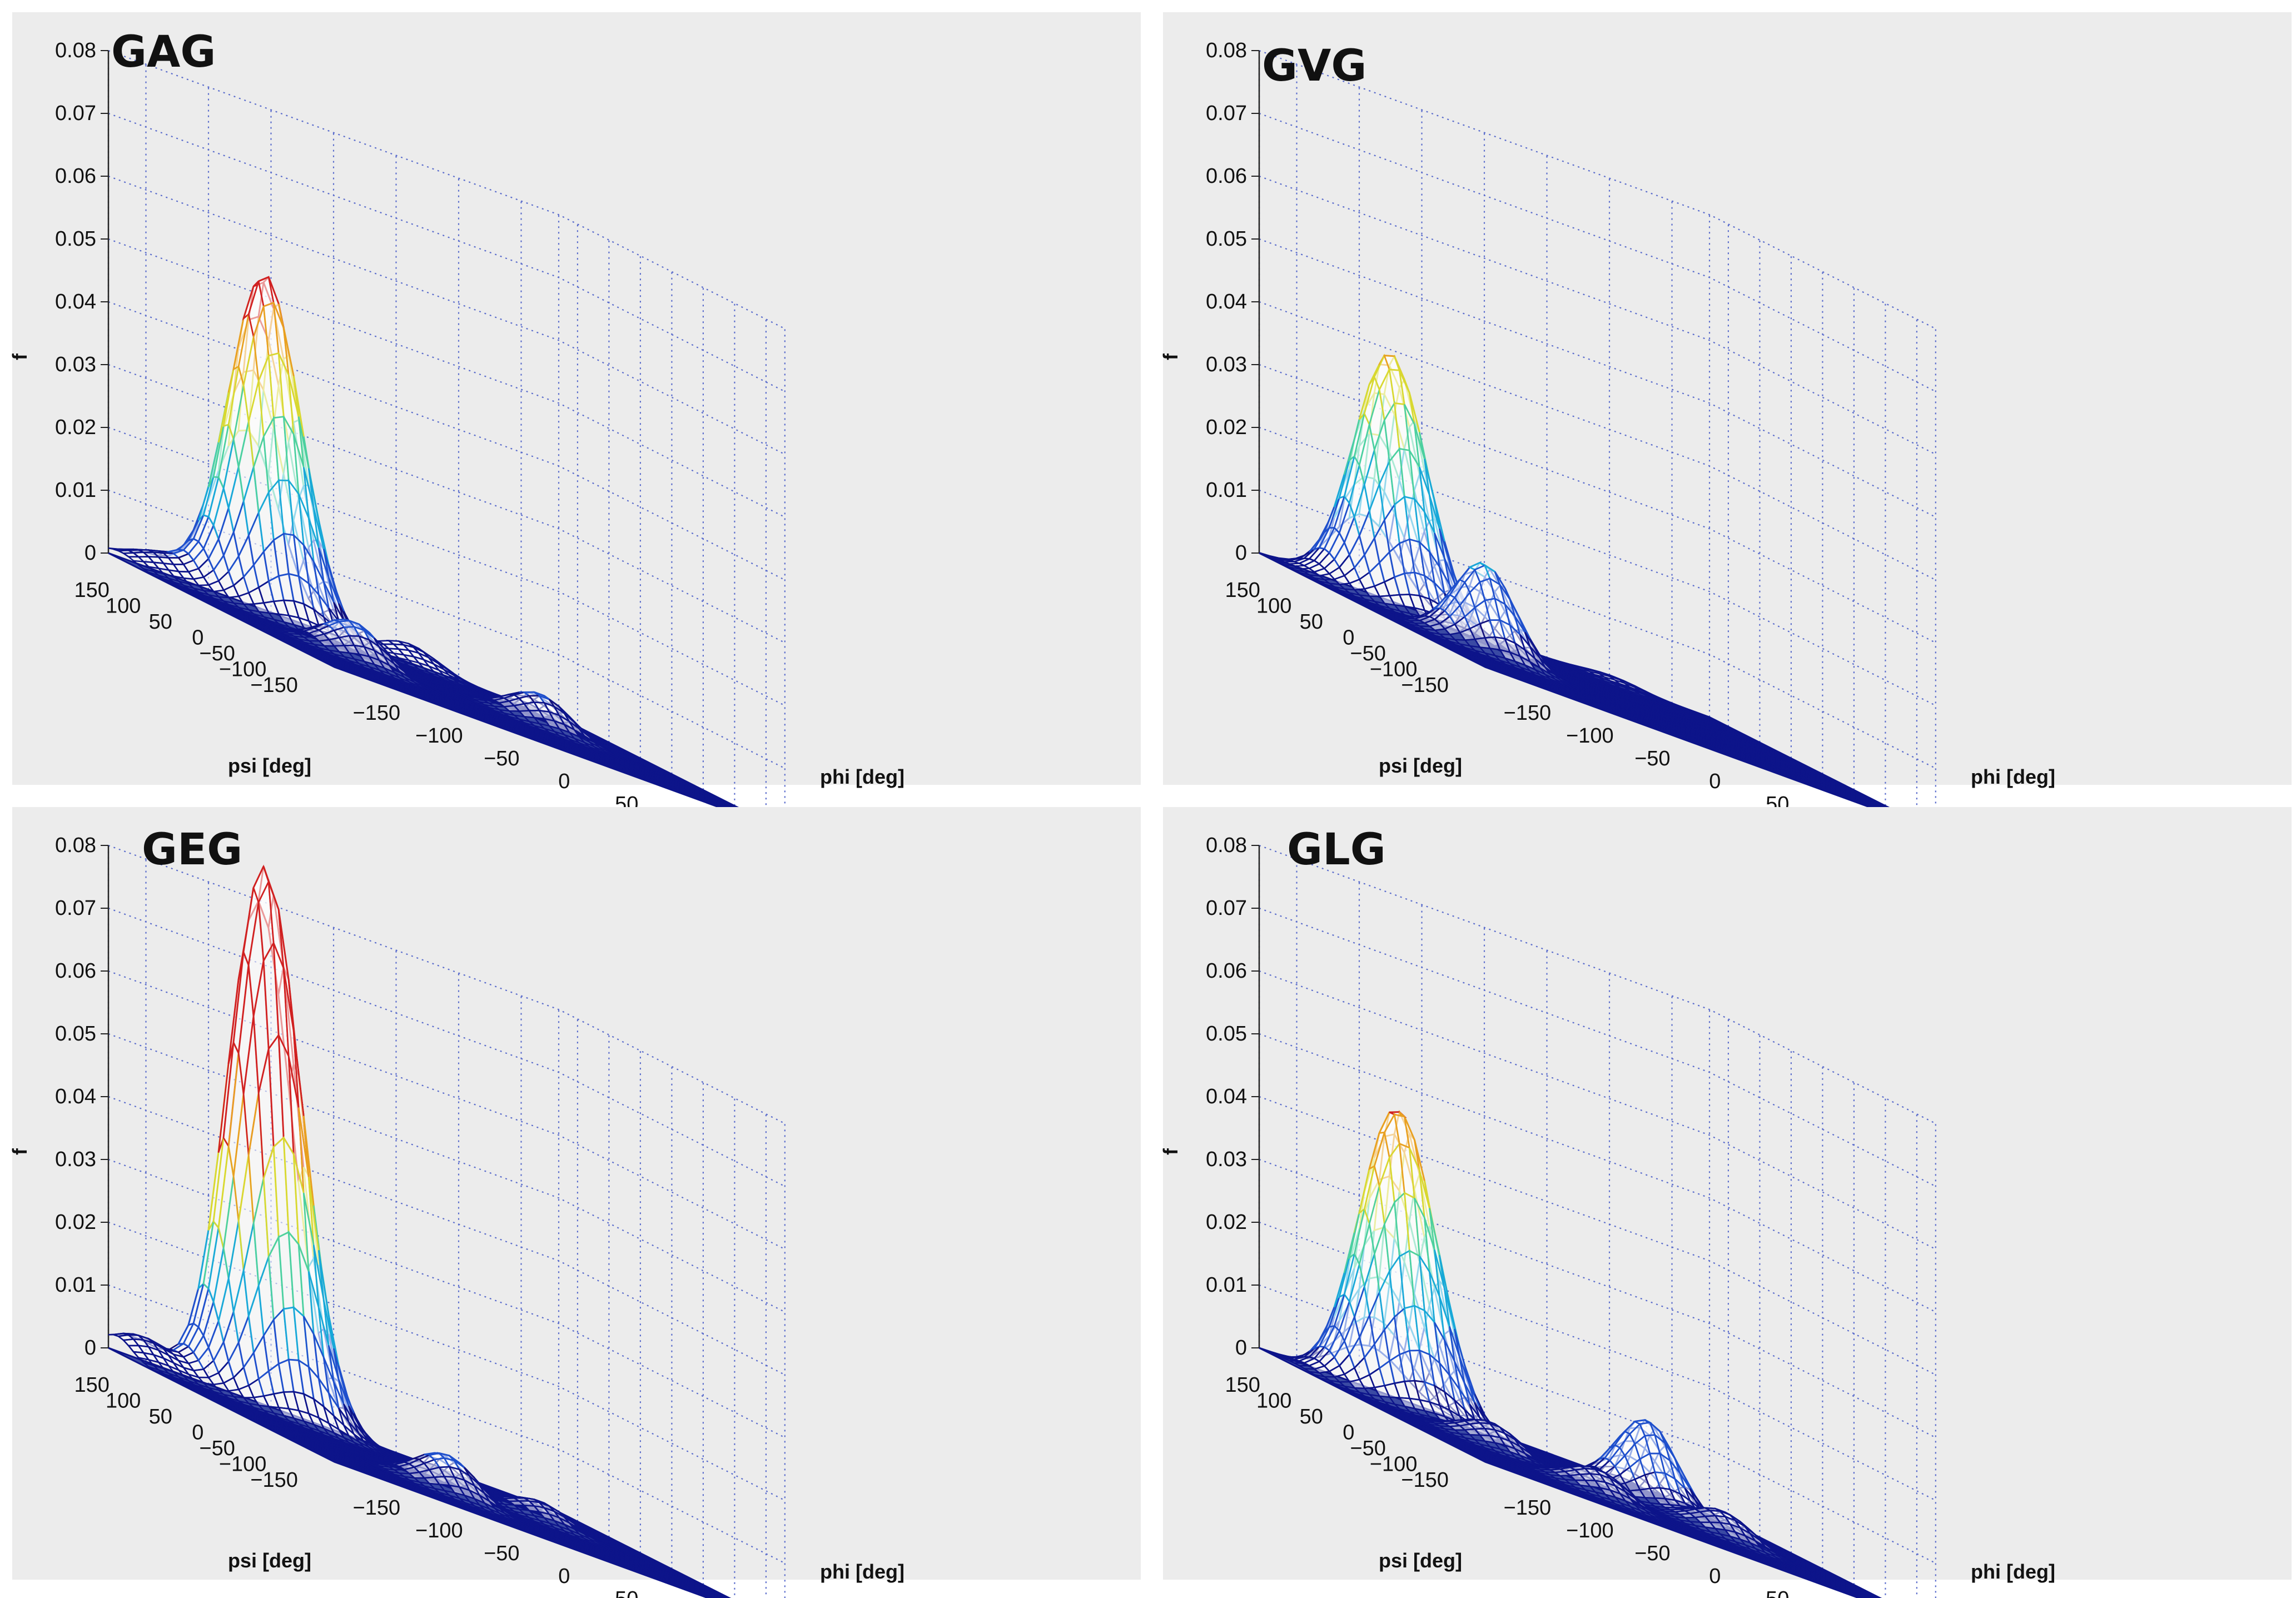 Image resolution: width=2296 pixels, height=1598 pixels. What do you see at coordinates (75, 427) in the screenshot?
I see `z-tick-label: 0.02` at bounding box center [75, 427].